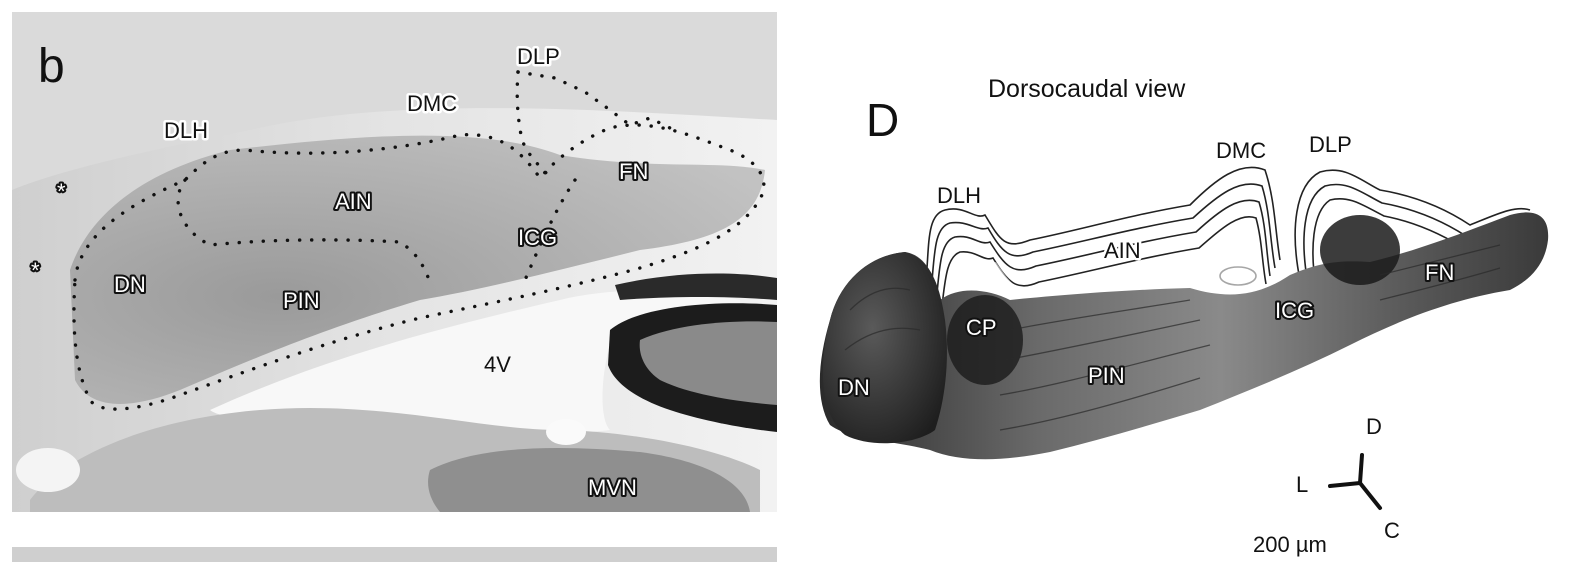 This screenshot has width=1572, height=562. What do you see at coordinates (301, 300) in the screenshot?
I see `label-pin: PIN` at bounding box center [301, 300].